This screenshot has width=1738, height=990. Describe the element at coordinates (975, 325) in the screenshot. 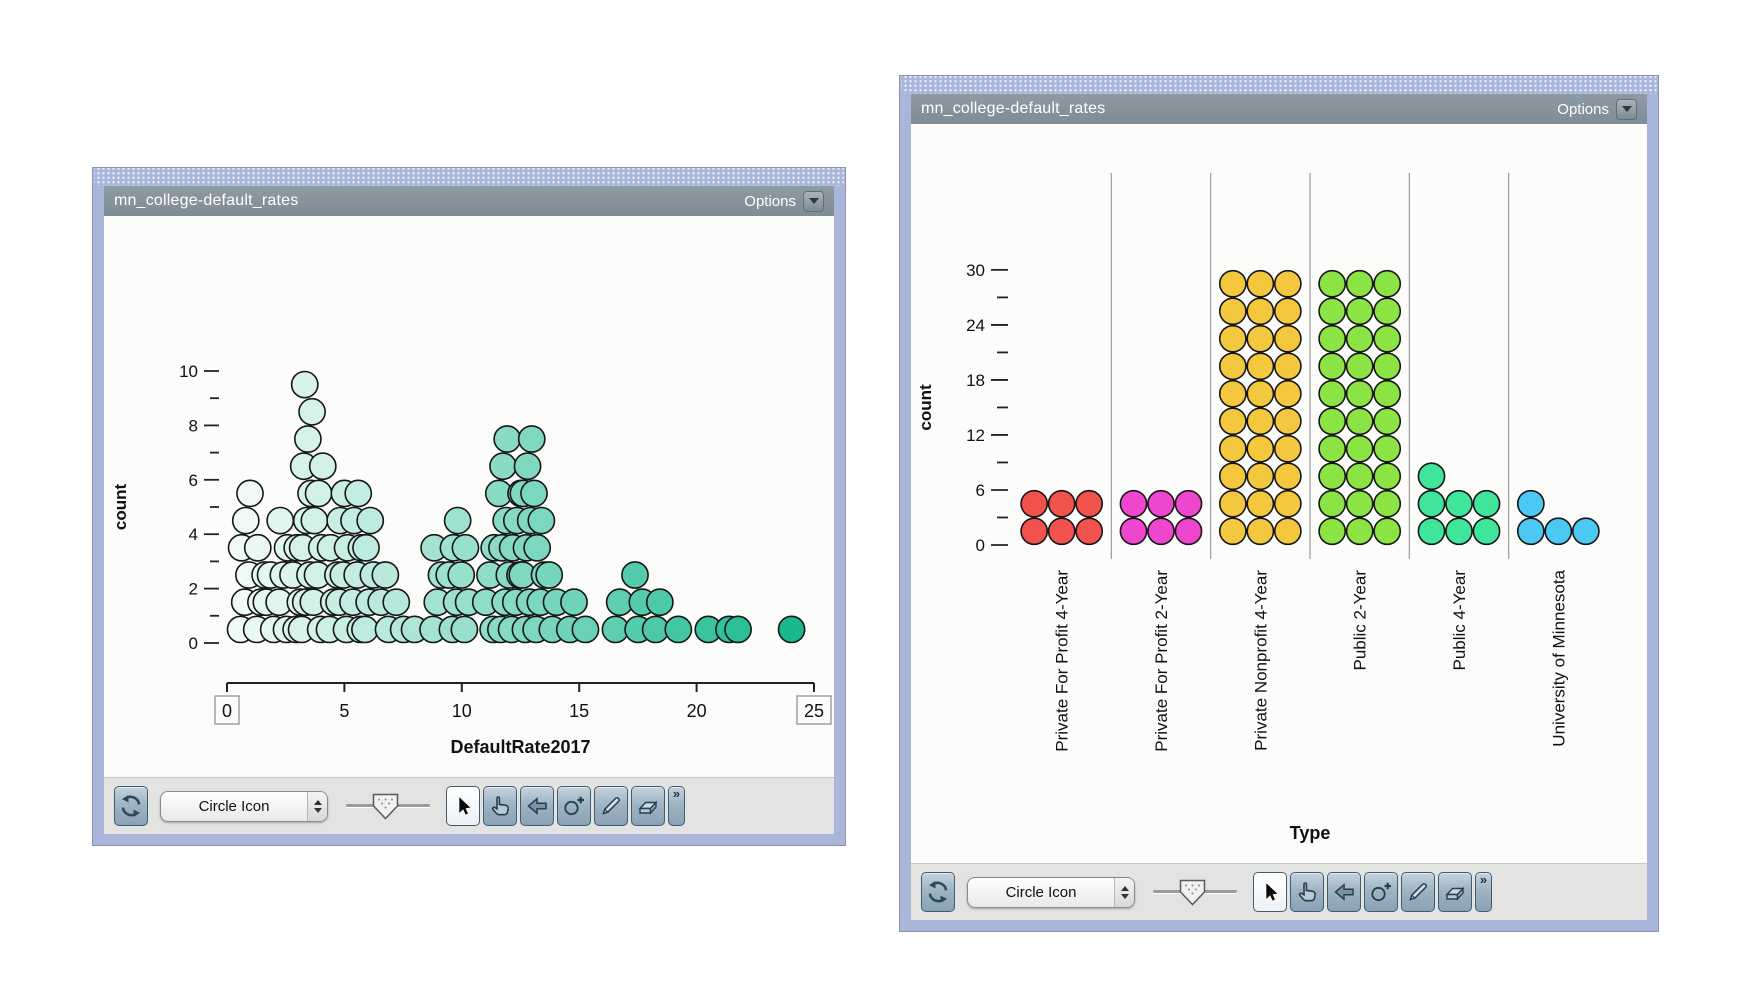

I see `svg-text: 24` at that location.